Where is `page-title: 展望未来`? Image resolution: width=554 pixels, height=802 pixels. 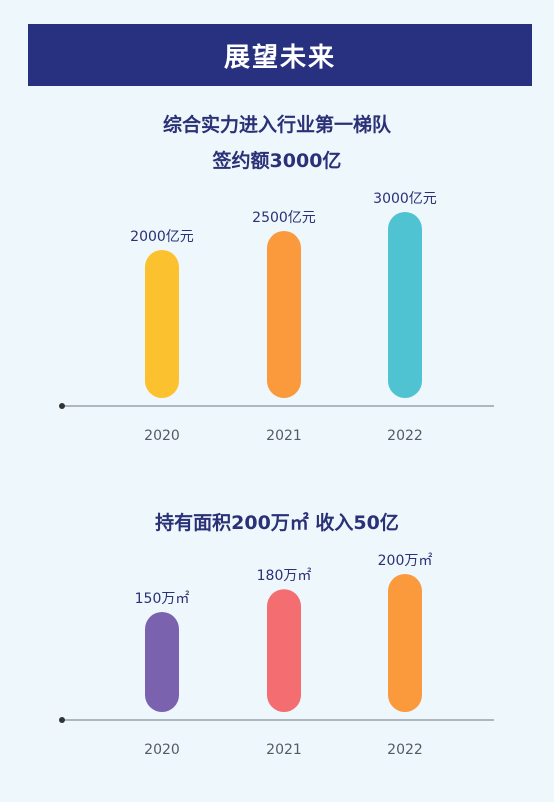 page-title: 展望未来 is located at coordinates (279, 57).